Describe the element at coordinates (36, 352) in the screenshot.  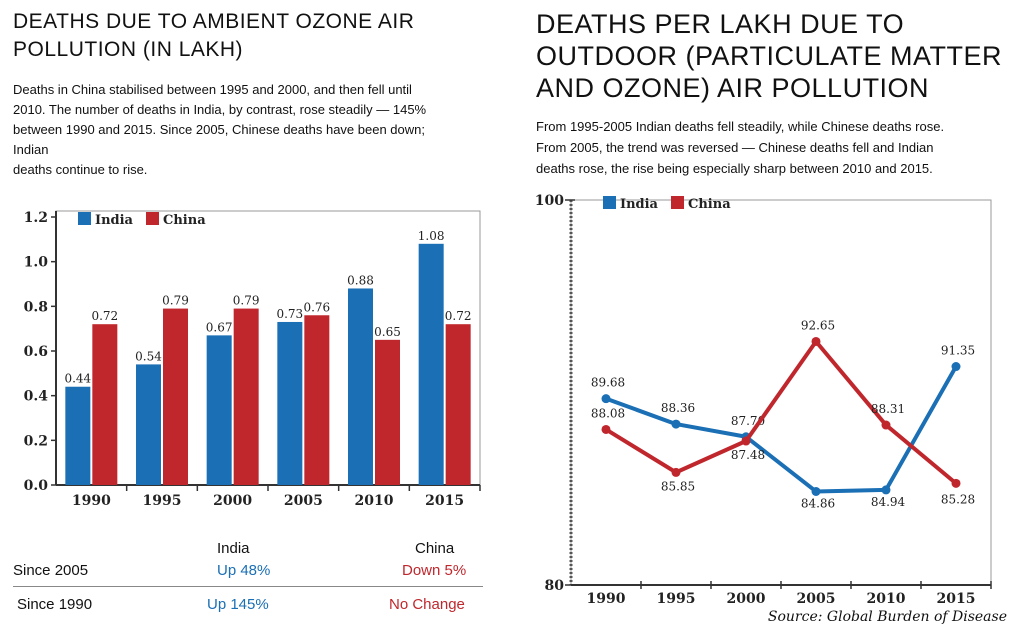
I see `y-tick-label: 0.6` at that location.